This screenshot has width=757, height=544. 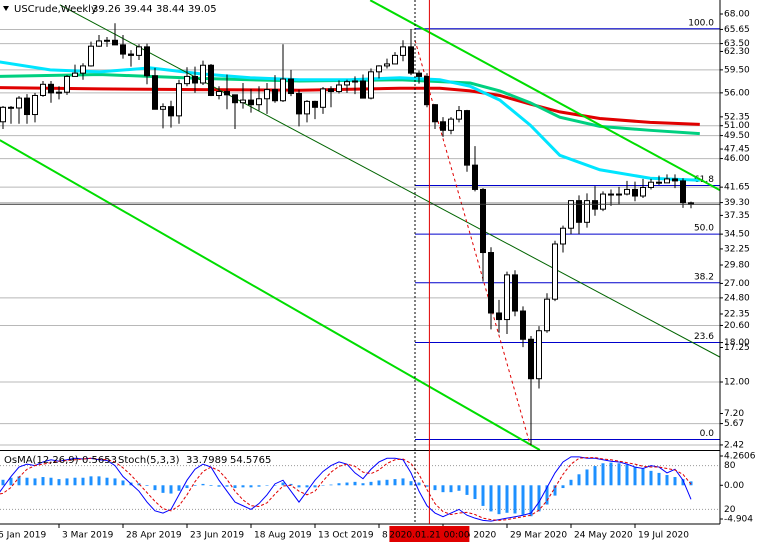 I want to click on stoch-main-value: 33.7989, so click(x=206, y=460).